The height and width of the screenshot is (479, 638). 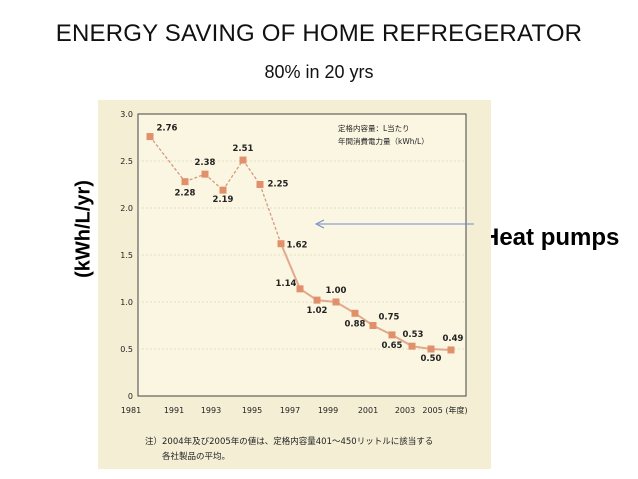 What do you see at coordinates (328, 410) in the screenshot?
I see `x-tick-label: 1999` at bounding box center [328, 410].